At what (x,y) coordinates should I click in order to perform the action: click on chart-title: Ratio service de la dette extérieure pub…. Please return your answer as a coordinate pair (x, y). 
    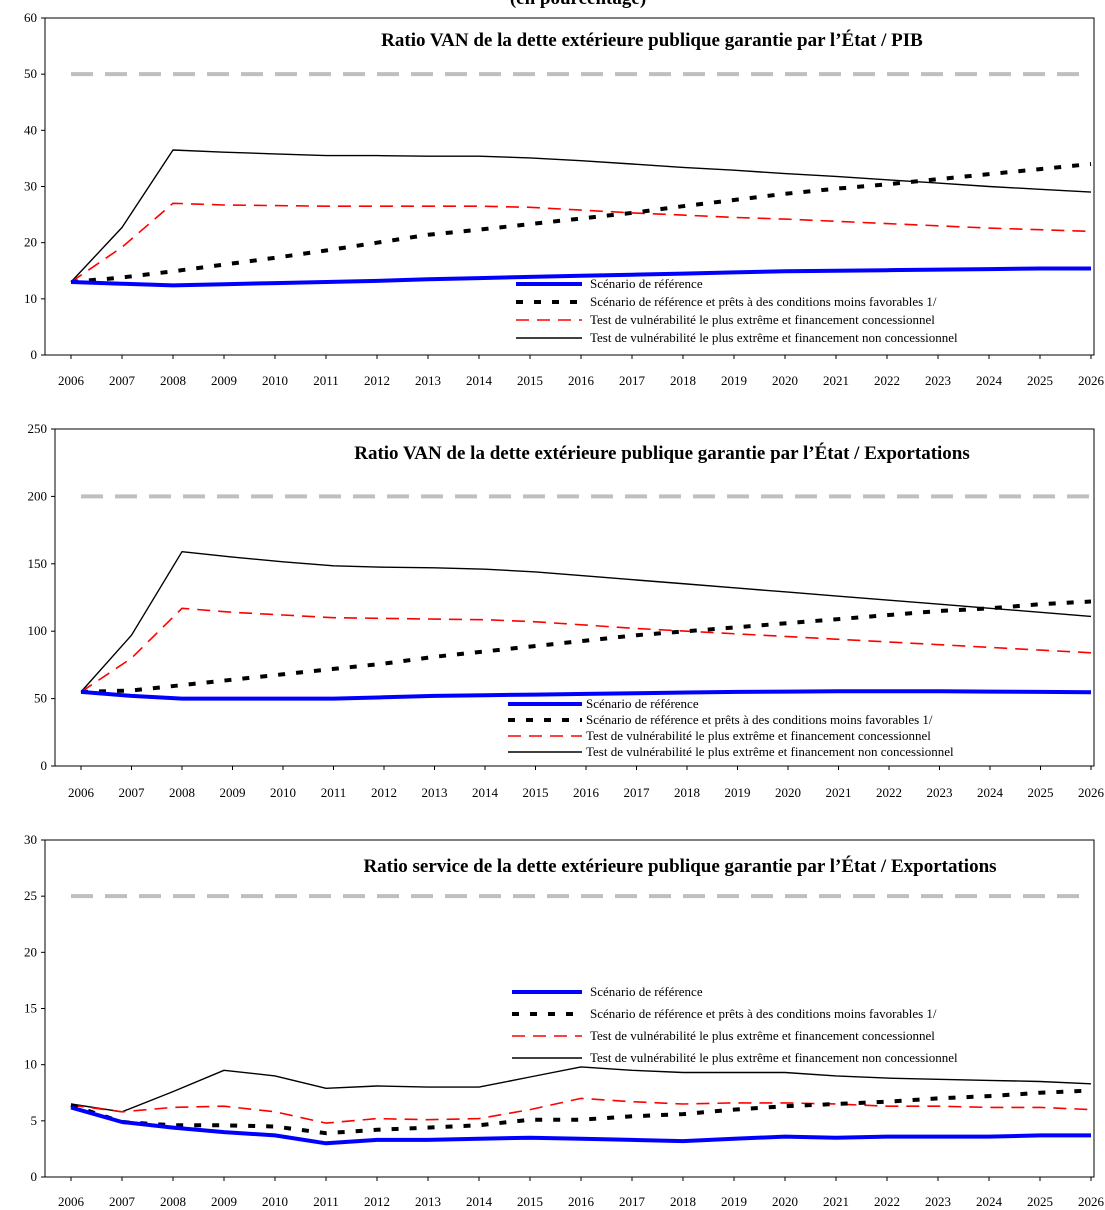
    Looking at the image, I should click on (679, 866).